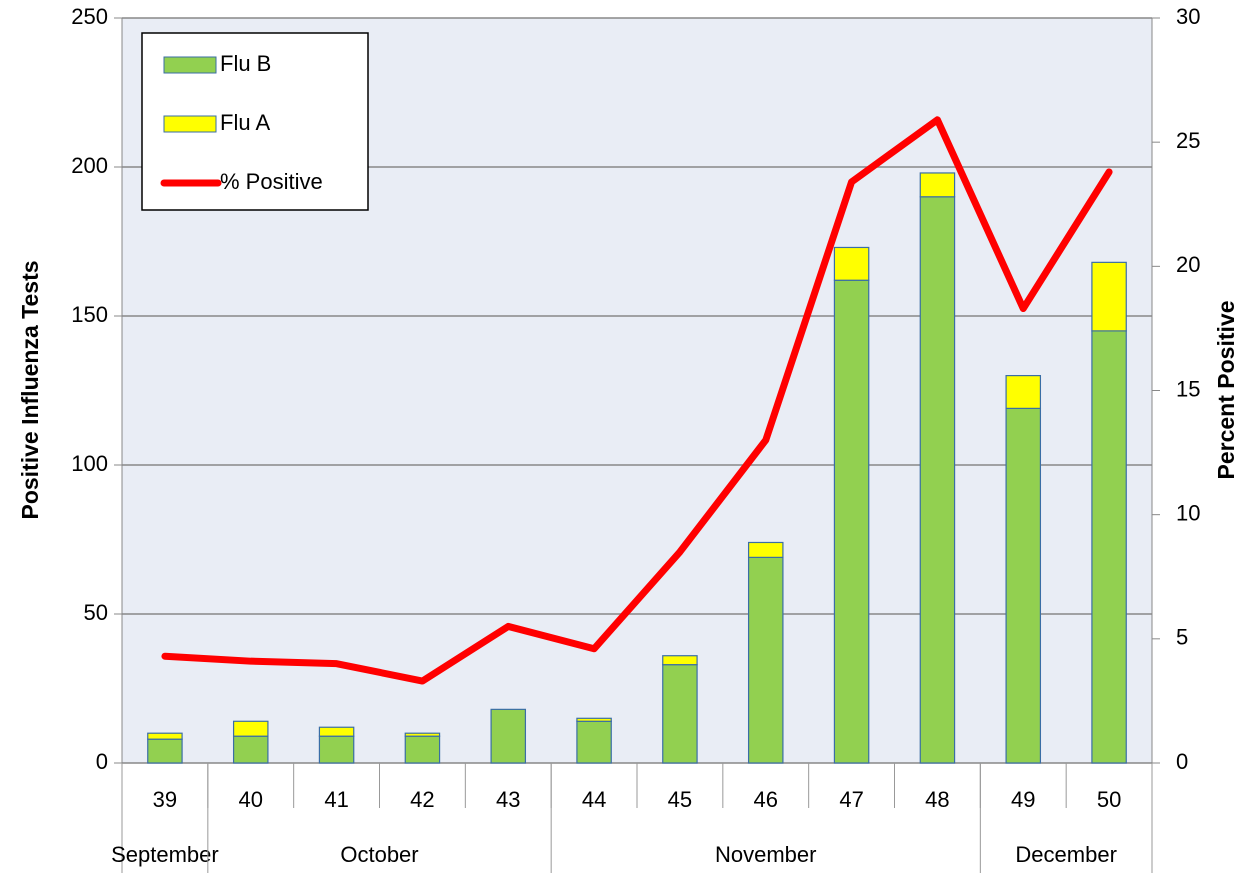  I want to click on y2-tick-label: 15, so click(1188, 388).